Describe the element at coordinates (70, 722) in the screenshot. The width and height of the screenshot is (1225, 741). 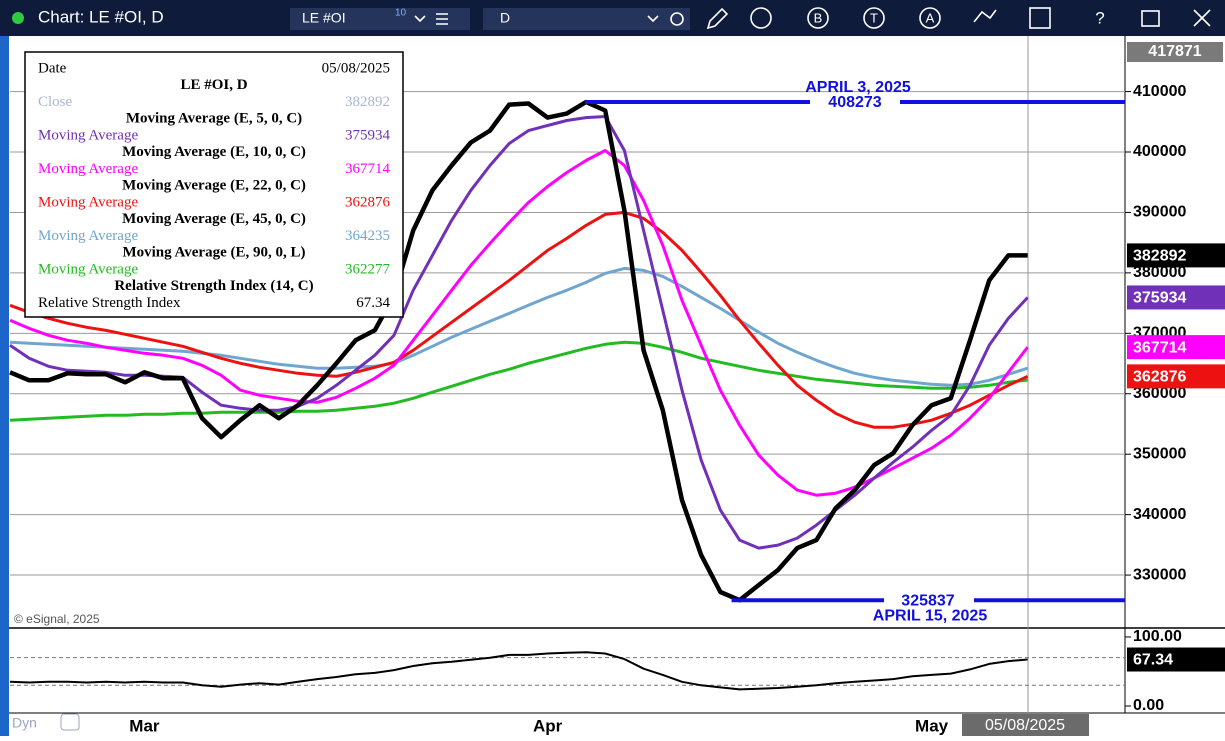
I see `lock-icon` at that location.